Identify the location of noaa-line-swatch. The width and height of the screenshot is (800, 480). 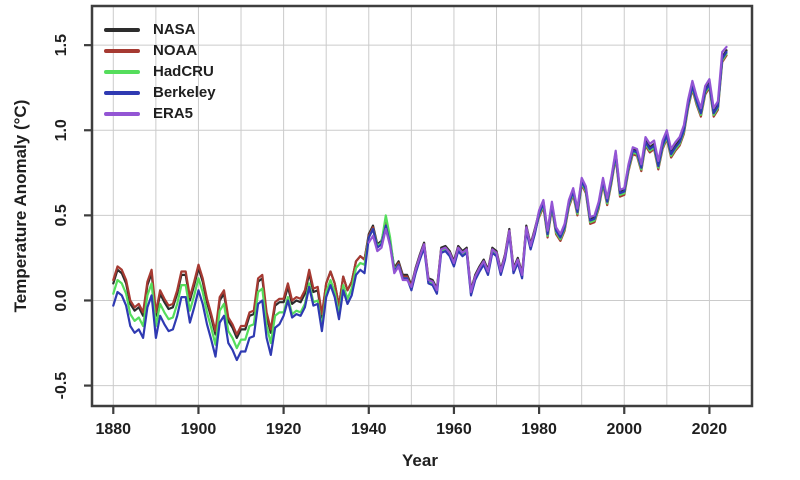
(122, 50).